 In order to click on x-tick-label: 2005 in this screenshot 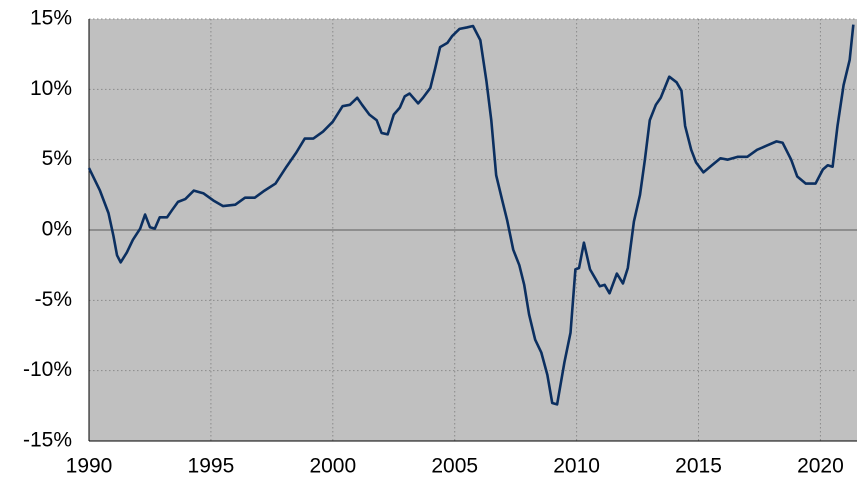, I will do `click(454, 466)`.